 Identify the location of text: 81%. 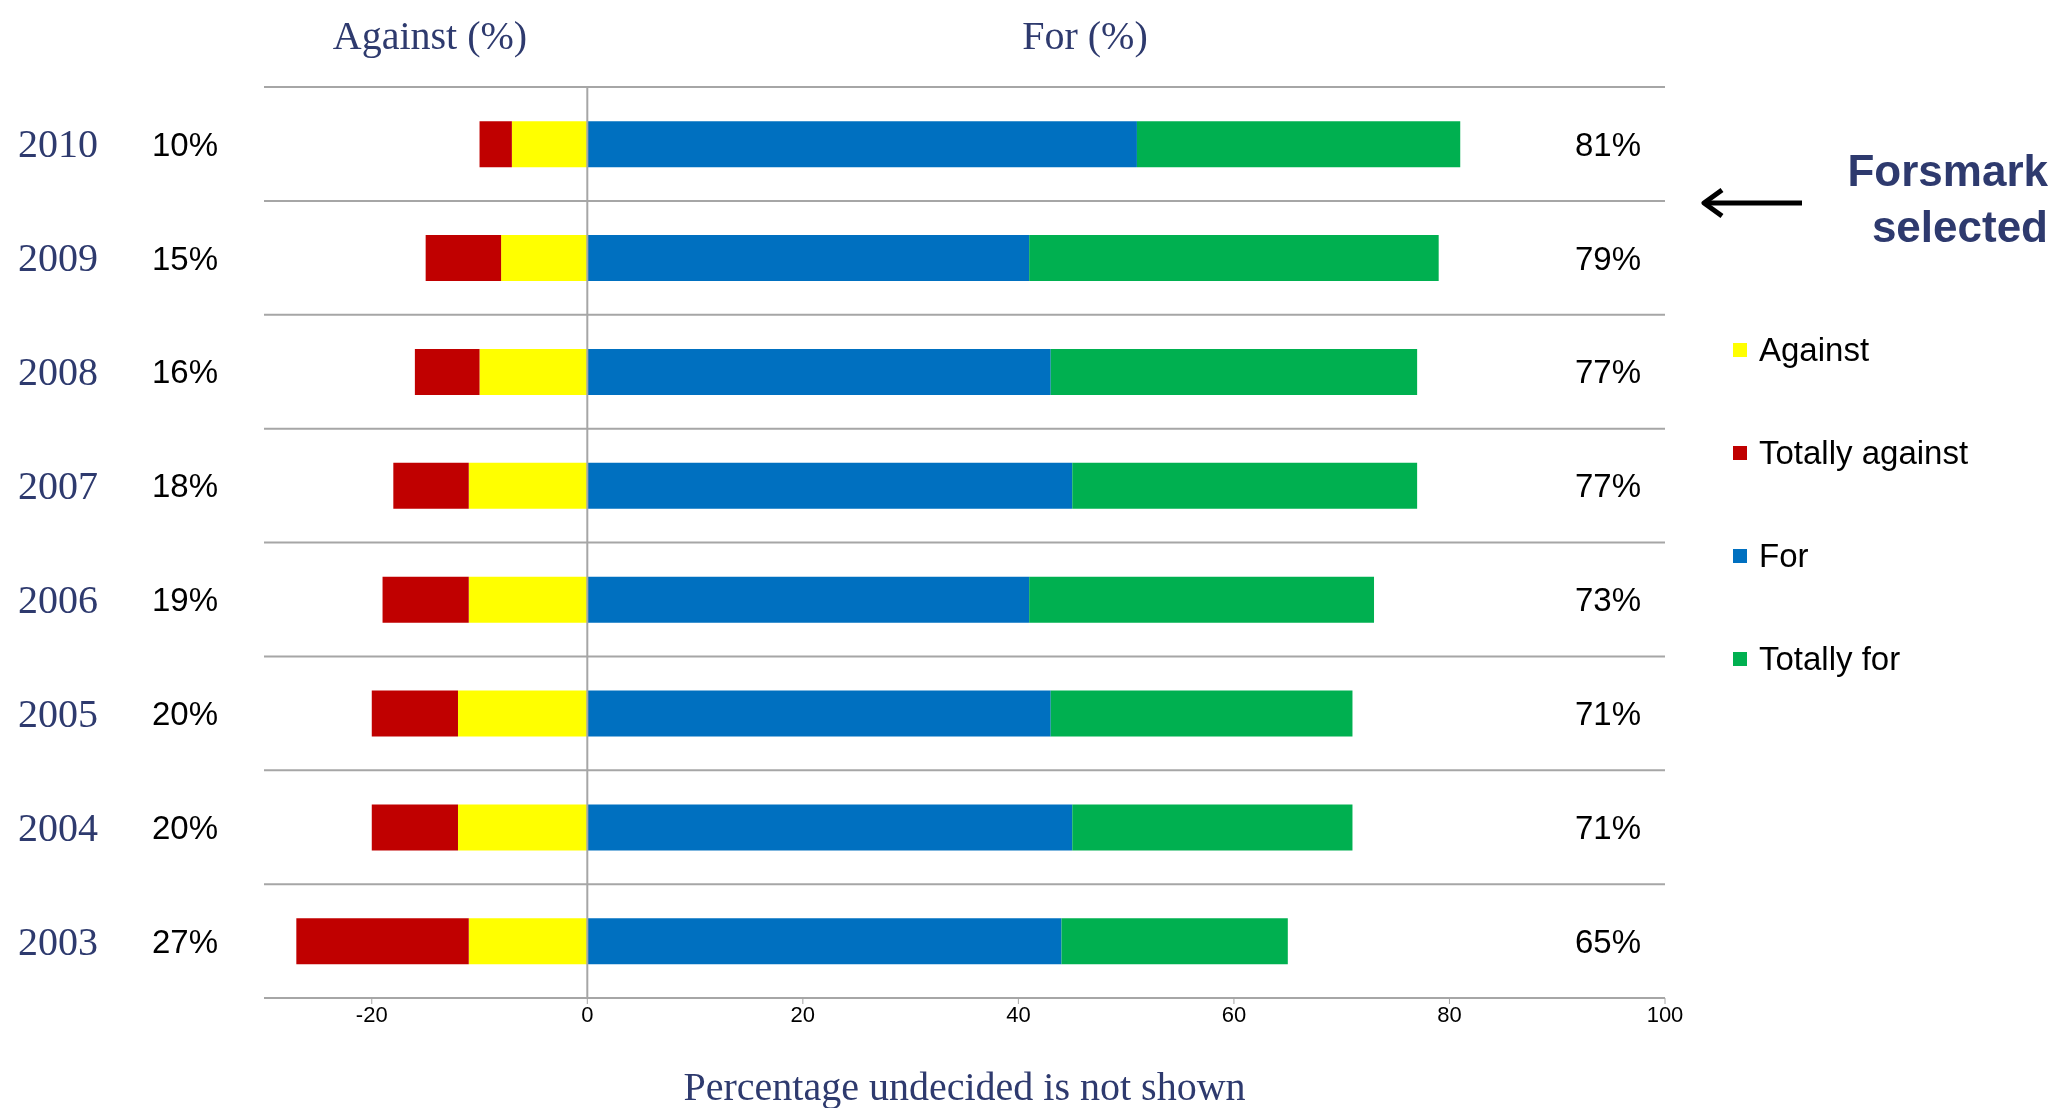
(1607, 144).